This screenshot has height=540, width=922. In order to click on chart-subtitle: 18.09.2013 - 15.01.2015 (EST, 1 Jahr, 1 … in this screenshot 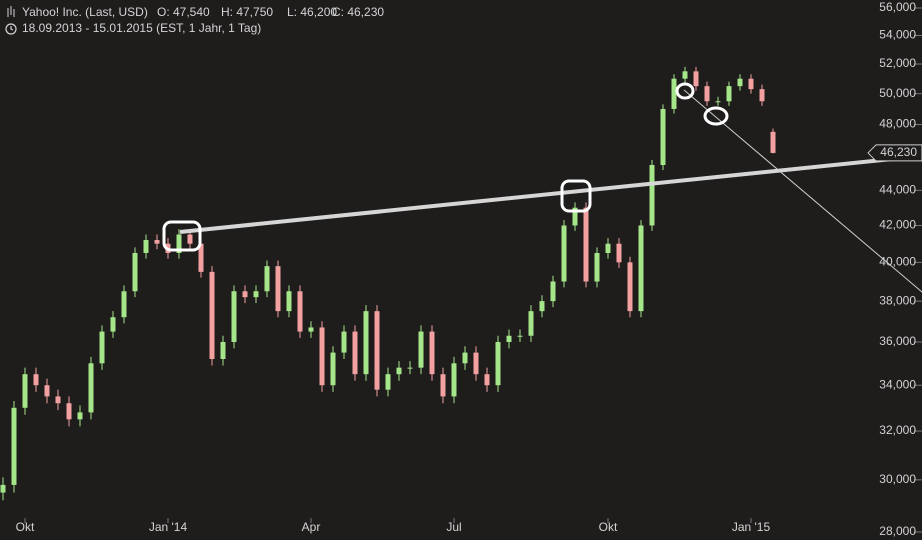, I will do `click(141, 28)`.